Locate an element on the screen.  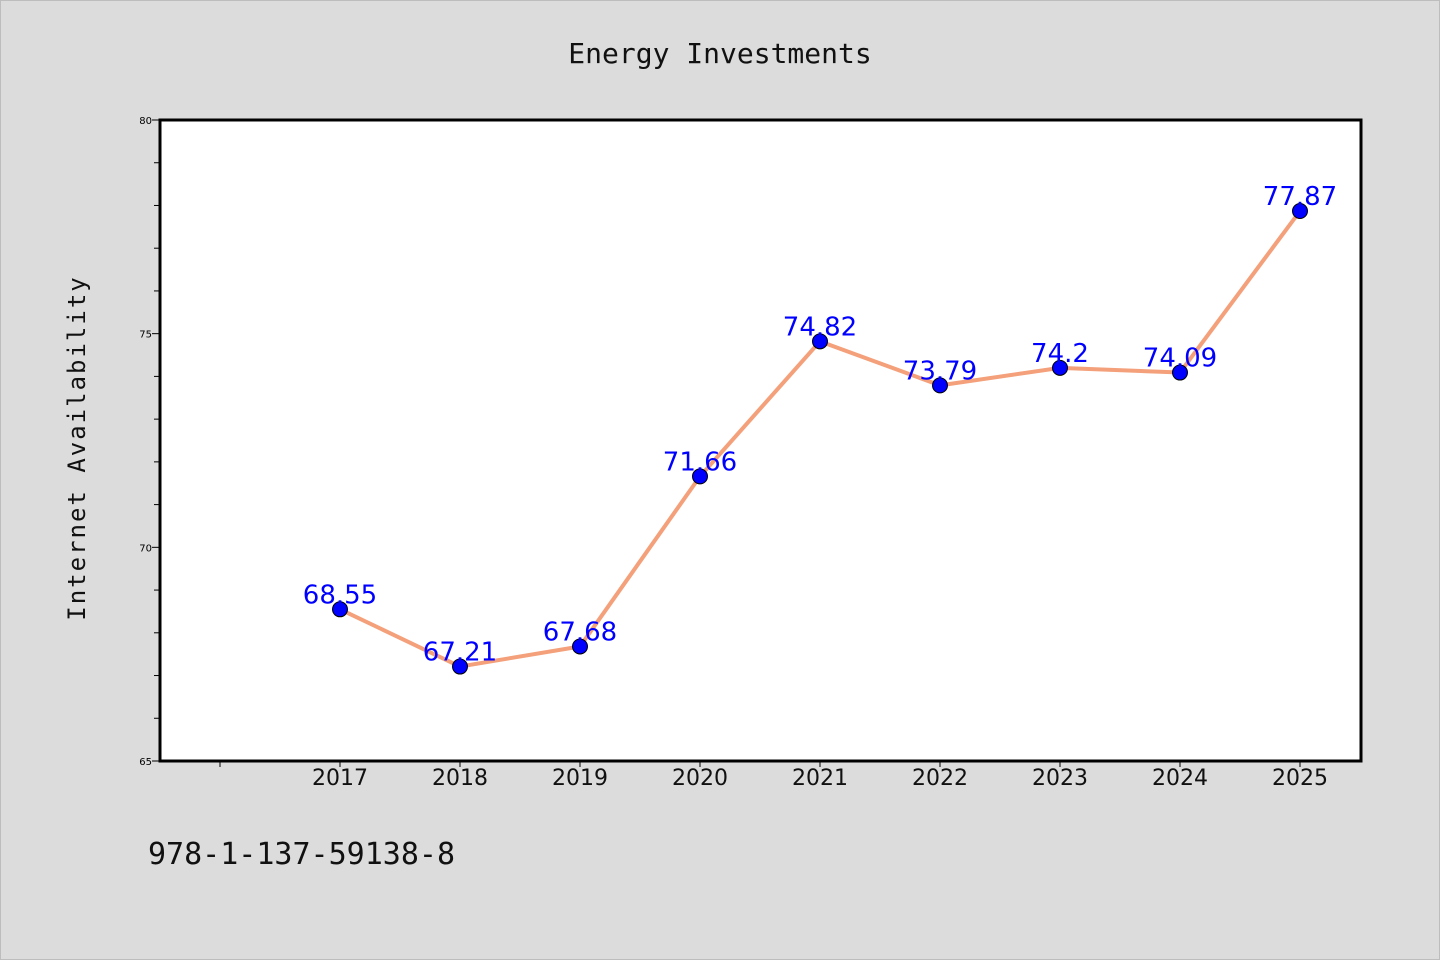
y-tick-label: 80 is located at coordinates (145, 121).